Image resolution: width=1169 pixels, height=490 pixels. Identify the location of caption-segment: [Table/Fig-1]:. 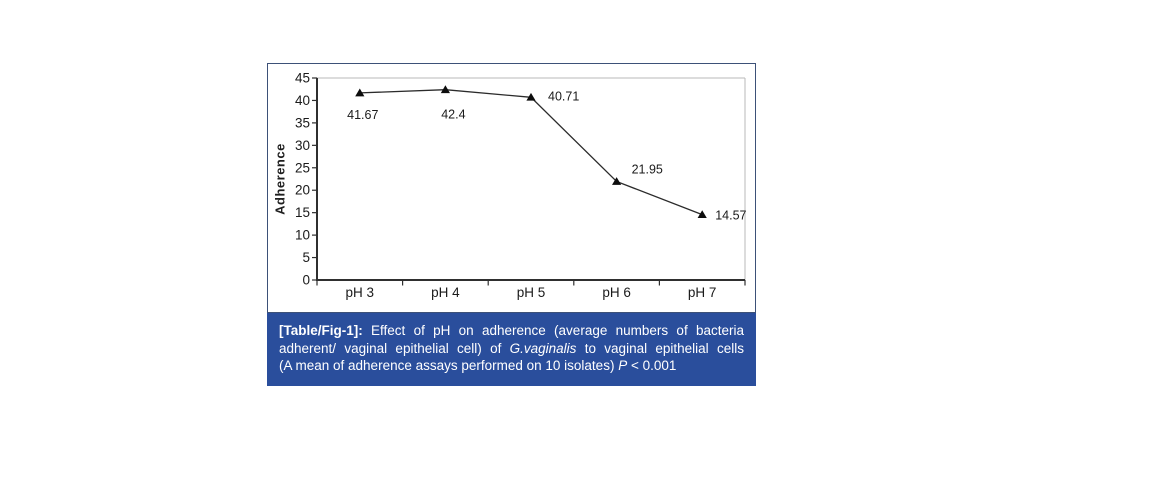
(321, 330).